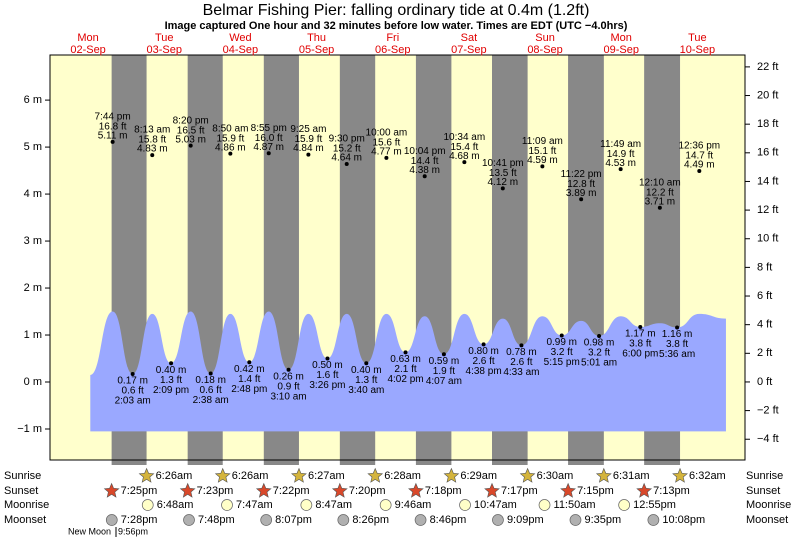 The height and width of the screenshot is (539, 793). What do you see at coordinates (468, 50) in the screenshot?
I see `day-date: 07-Sep` at bounding box center [468, 50].